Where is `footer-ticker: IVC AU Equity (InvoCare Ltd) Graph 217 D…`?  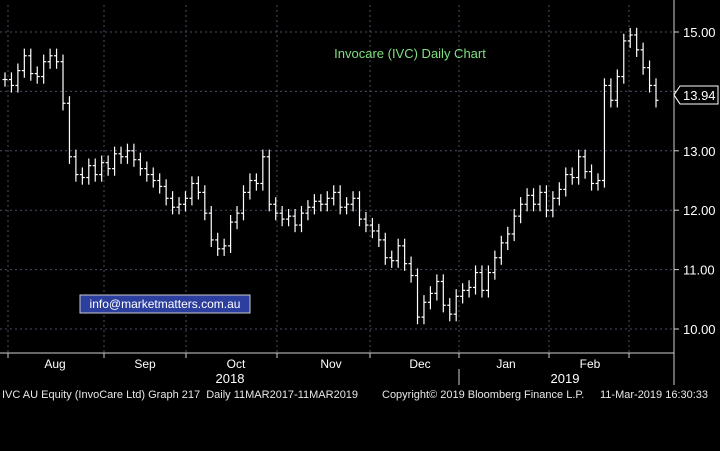 footer-ticker: IVC AU Equity (InvoCare Ltd) Graph 217 D… is located at coordinates (180, 395).